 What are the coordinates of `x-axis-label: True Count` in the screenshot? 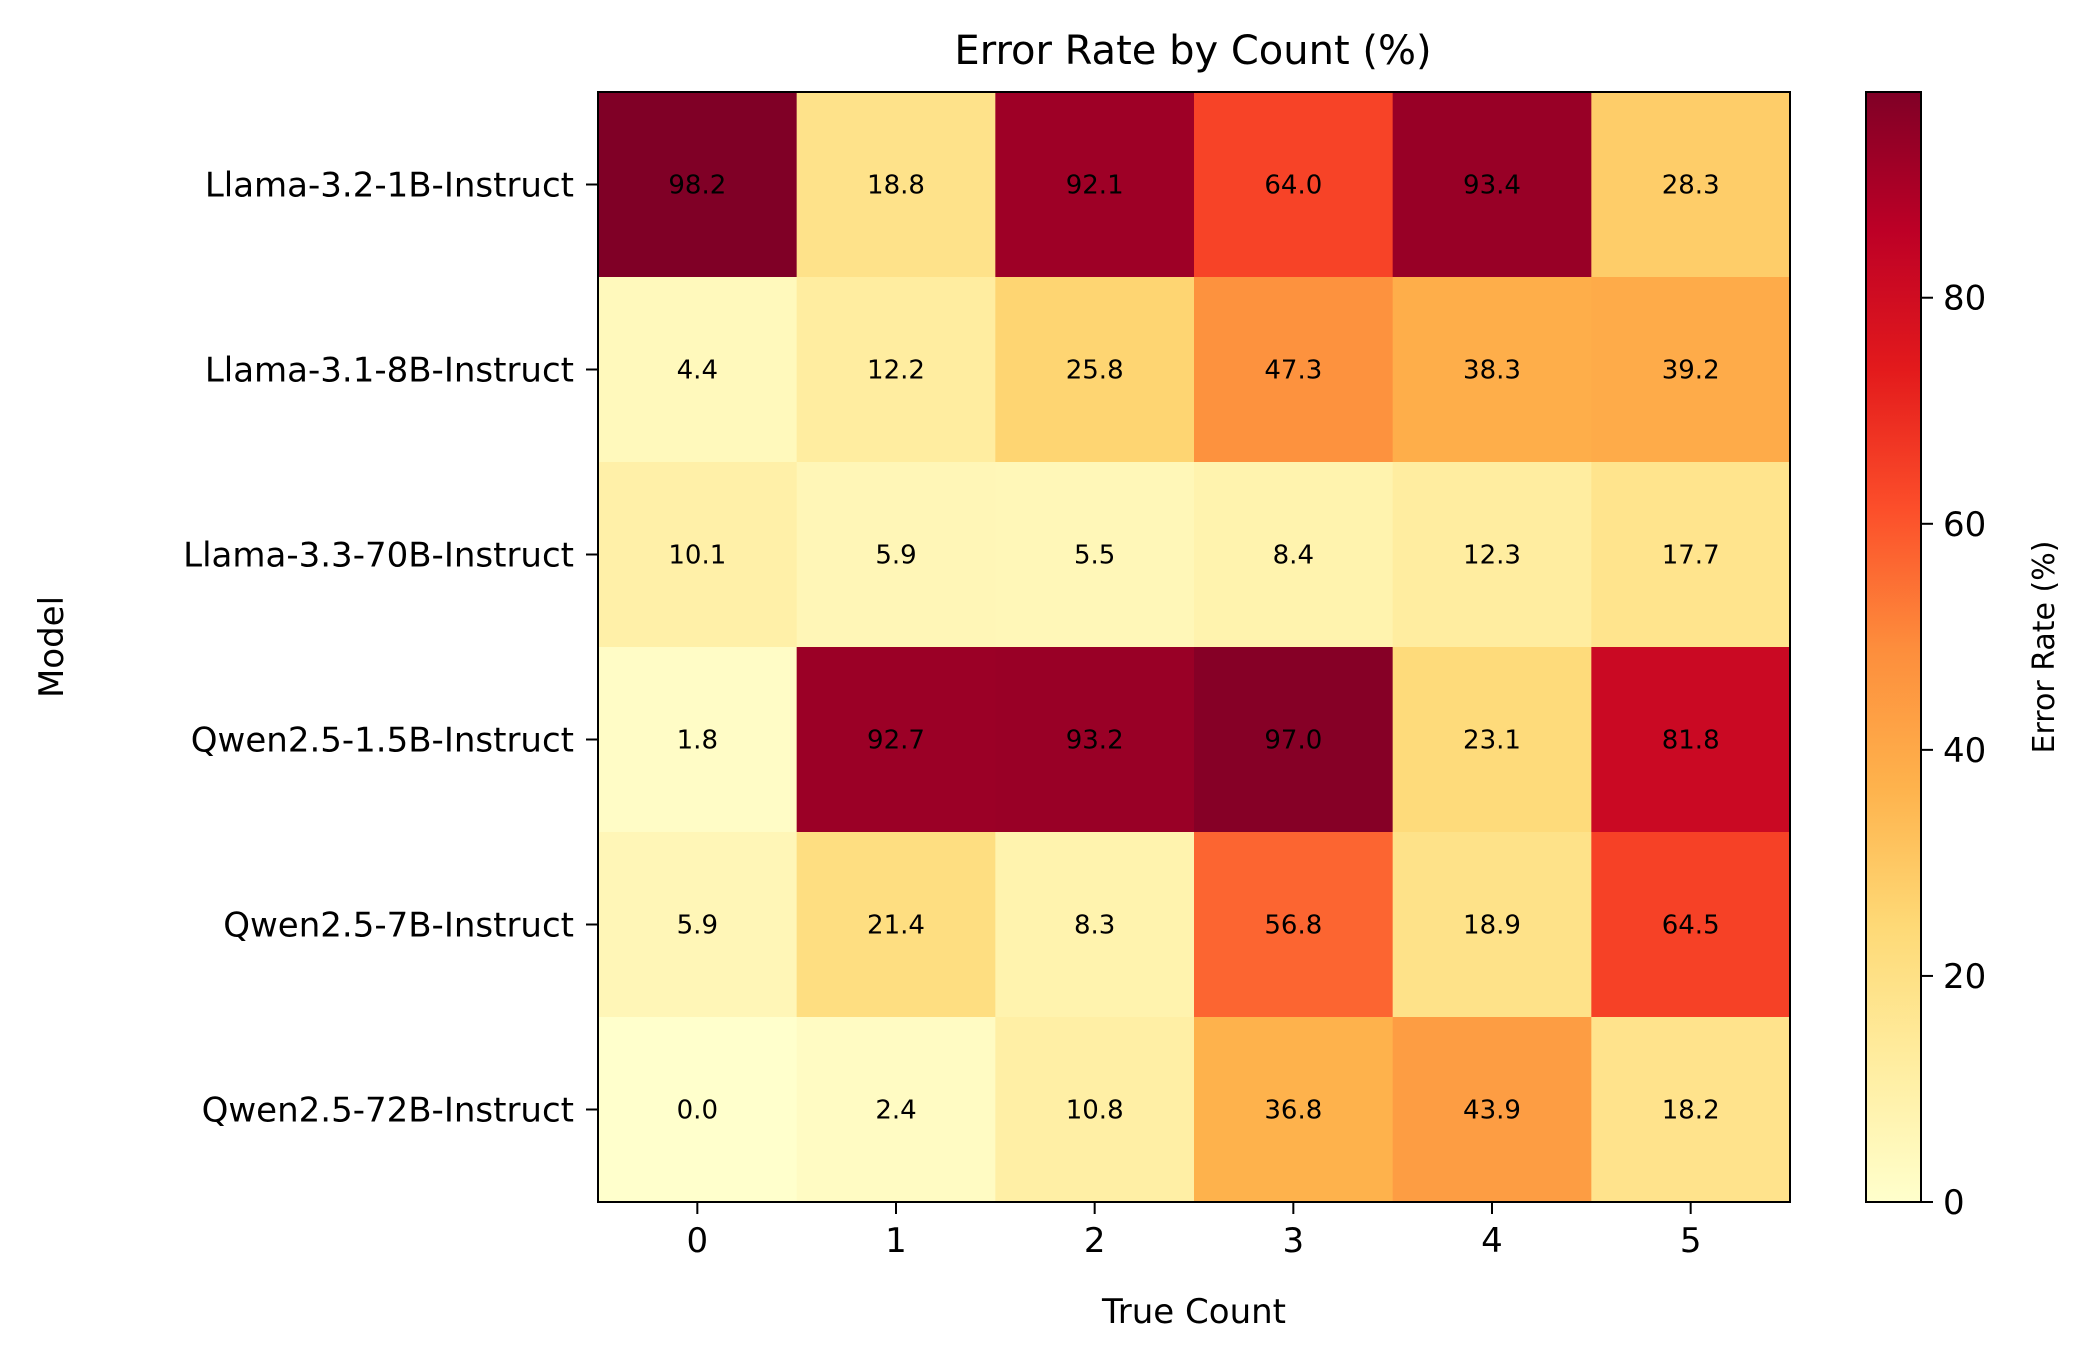 It's located at (1193, 1312).